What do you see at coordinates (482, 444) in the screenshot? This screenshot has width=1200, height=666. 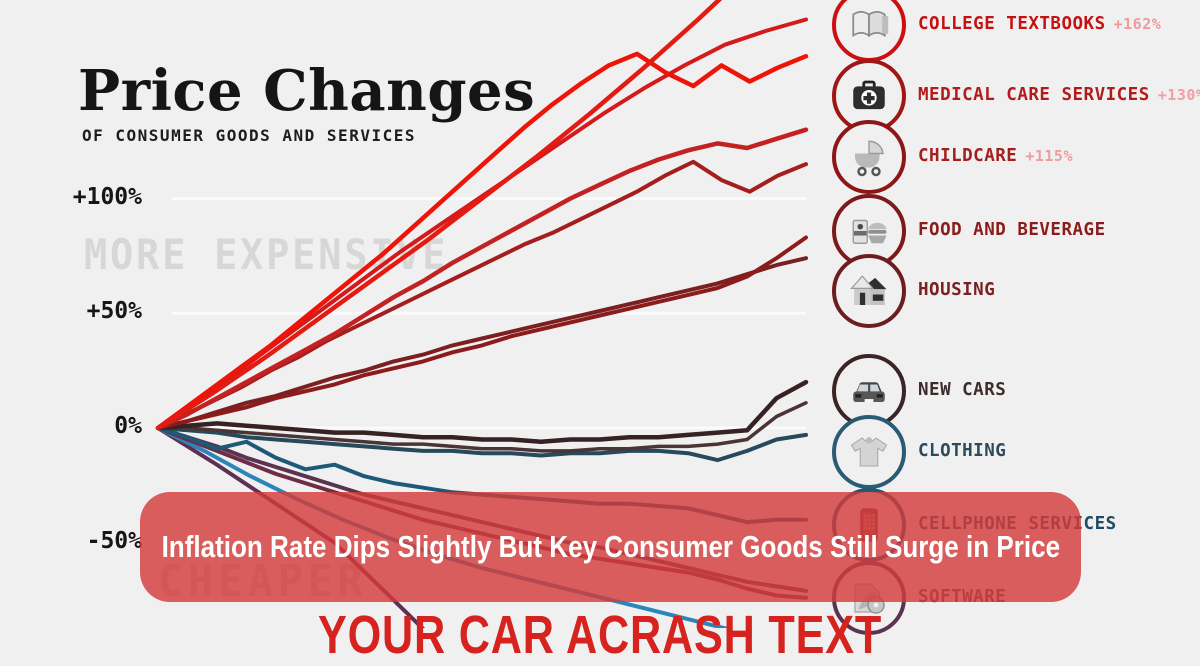 I see `series-line-clothing` at bounding box center [482, 444].